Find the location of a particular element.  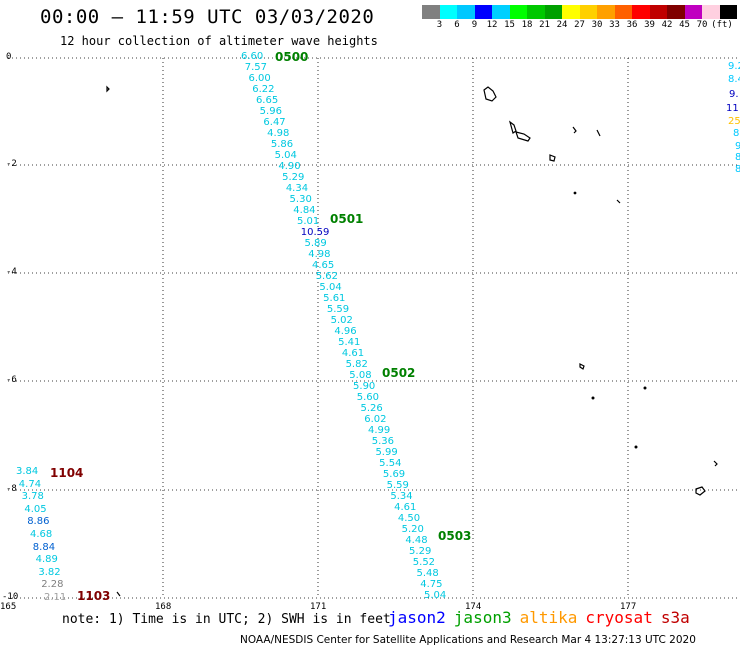

swh-value: 5.04 is located at coordinates (435, 595).